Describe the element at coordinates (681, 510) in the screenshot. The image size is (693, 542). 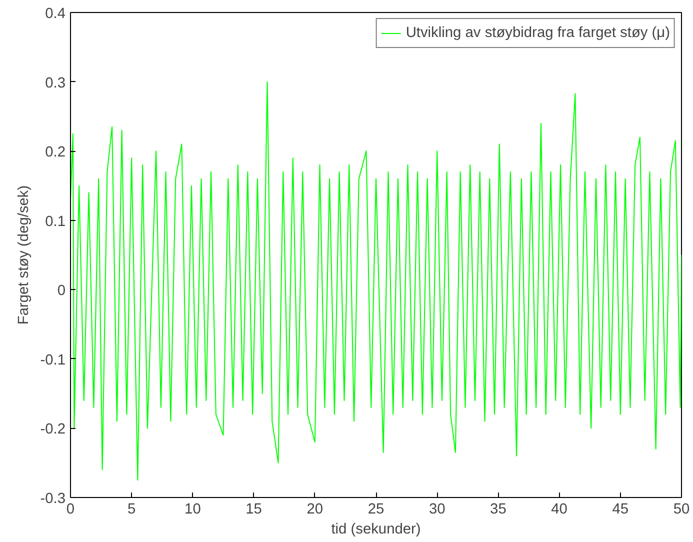
I see `x-tick-label: 50` at that location.